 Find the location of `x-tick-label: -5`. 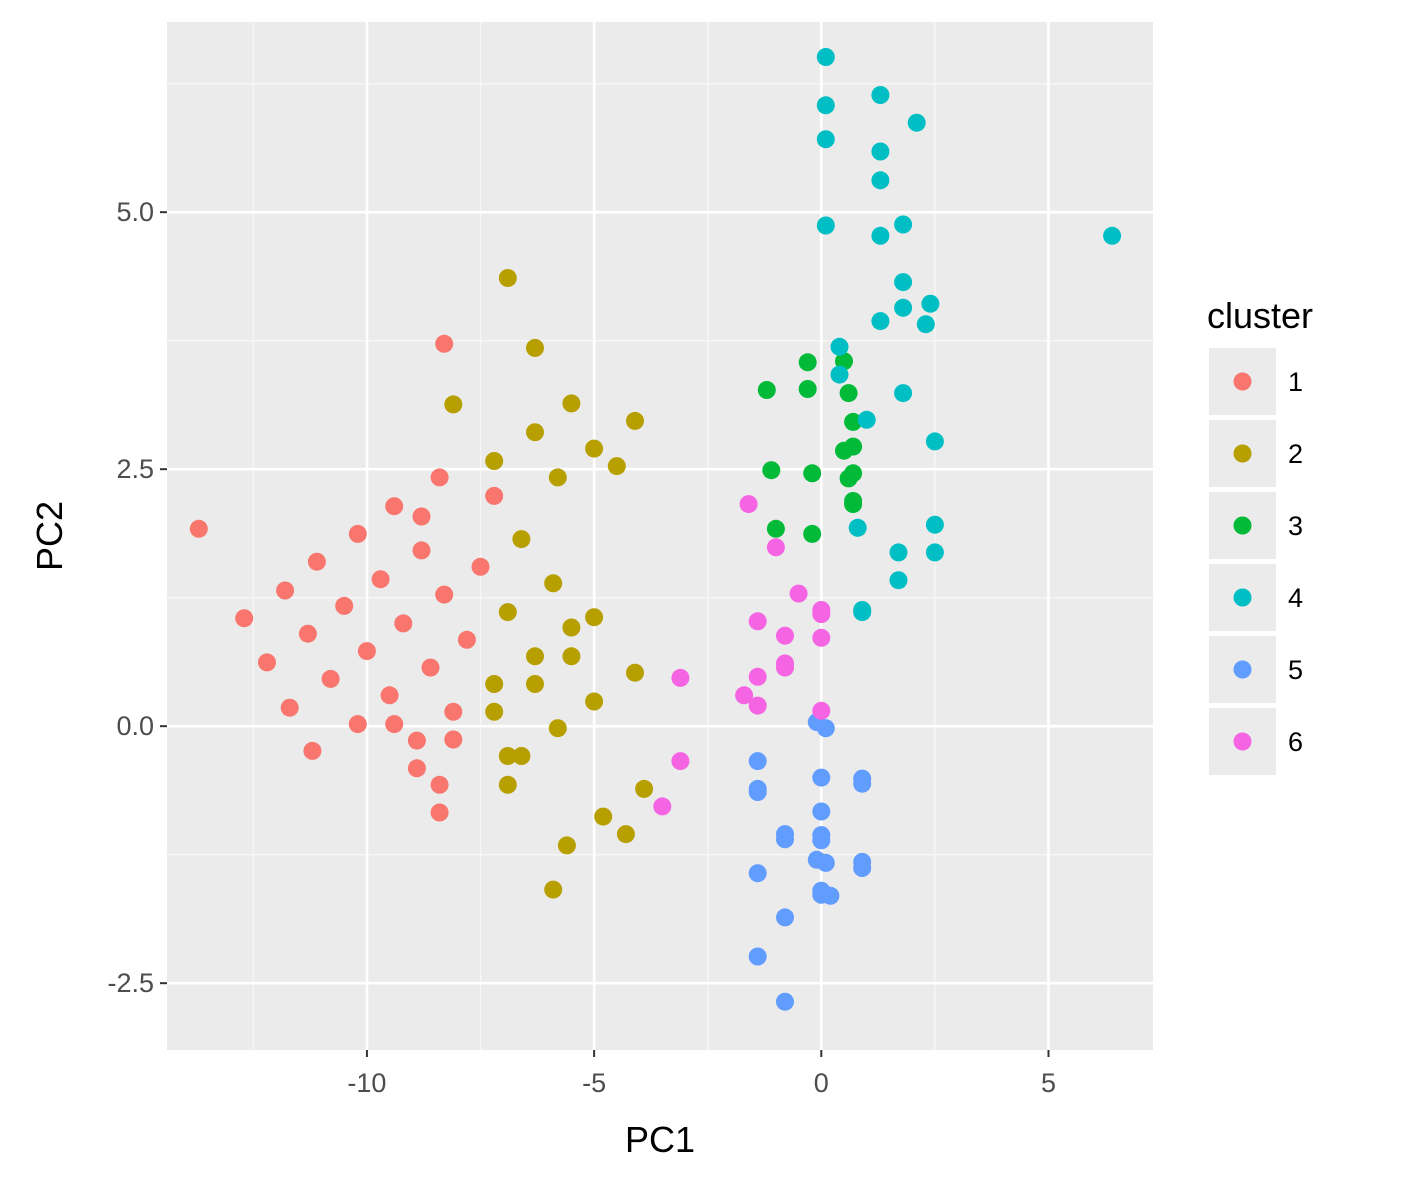

x-tick-label: -5 is located at coordinates (594, 1083).